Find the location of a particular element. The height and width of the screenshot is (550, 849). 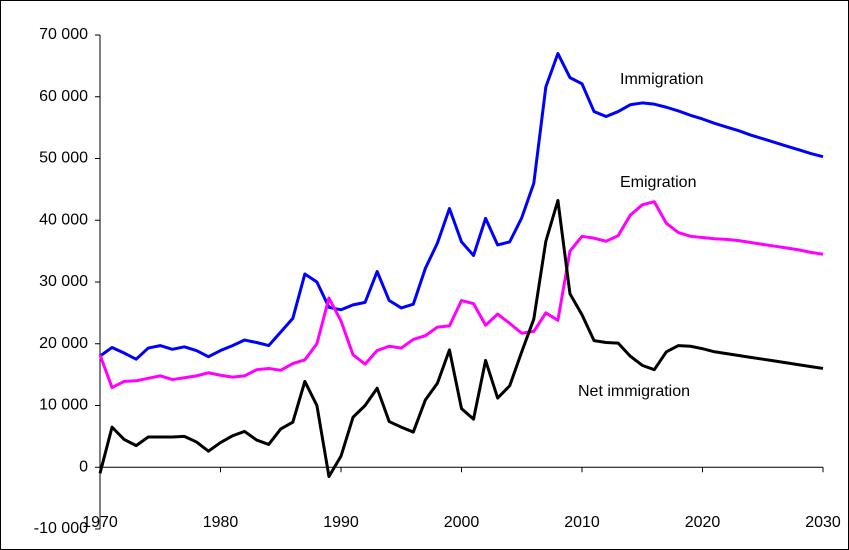

series-label: Immigration is located at coordinates (662, 79).